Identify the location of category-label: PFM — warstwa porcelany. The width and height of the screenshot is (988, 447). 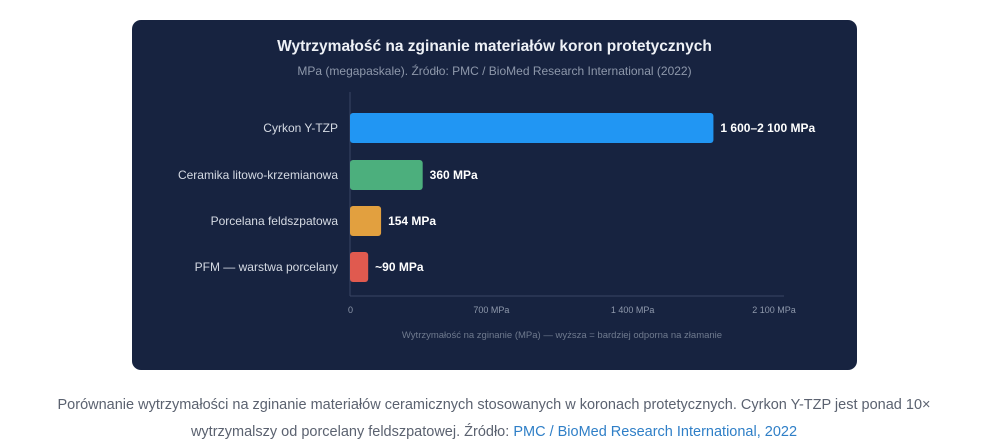
(266, 267).